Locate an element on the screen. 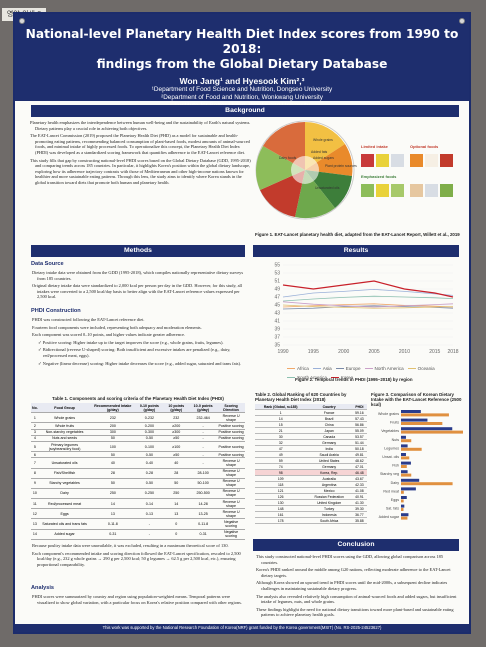 This screenshot has width=486, height=647. emphasized-foods-label: Emphasized foods is located at coordinates (379, 176).